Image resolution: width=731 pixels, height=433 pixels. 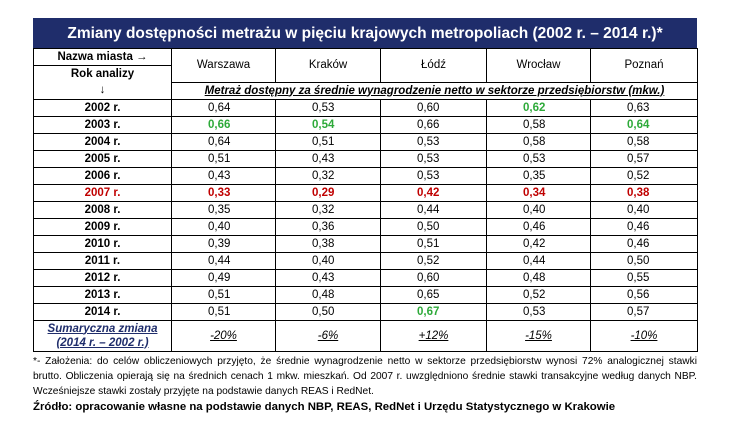 What do you see at coordinates (102, 158) in the screenshot?
I see `year-cell: 2005 r.` at bounding box center [102, 158].